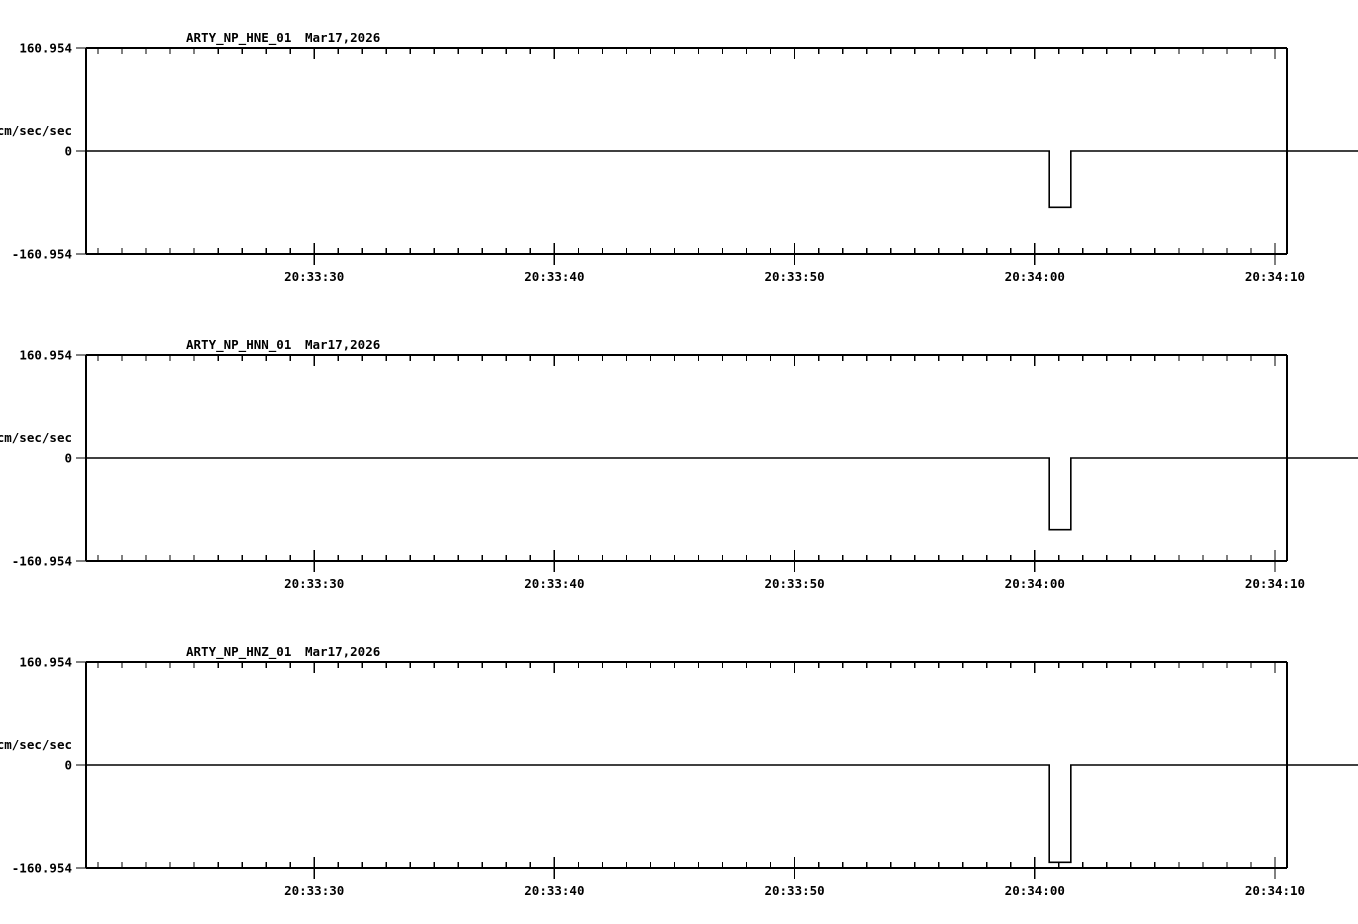 The width and height of the screenshot is (1358, 924). I want to click on panel-title: ARTY_NP_HNE_01, so click(238, 38).